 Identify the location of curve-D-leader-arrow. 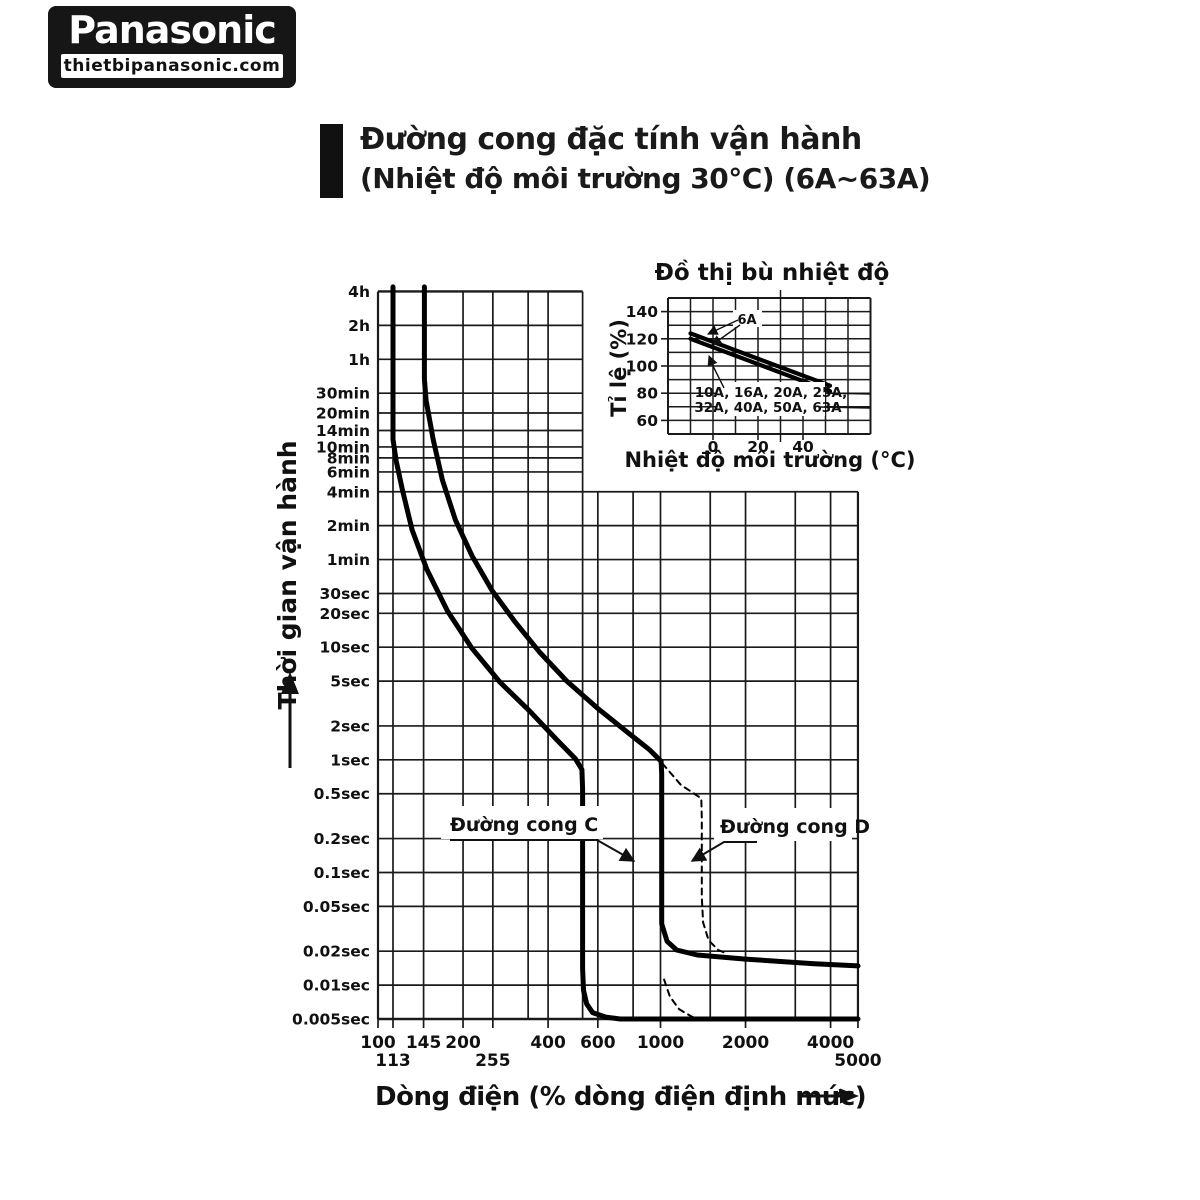
(723, 851).